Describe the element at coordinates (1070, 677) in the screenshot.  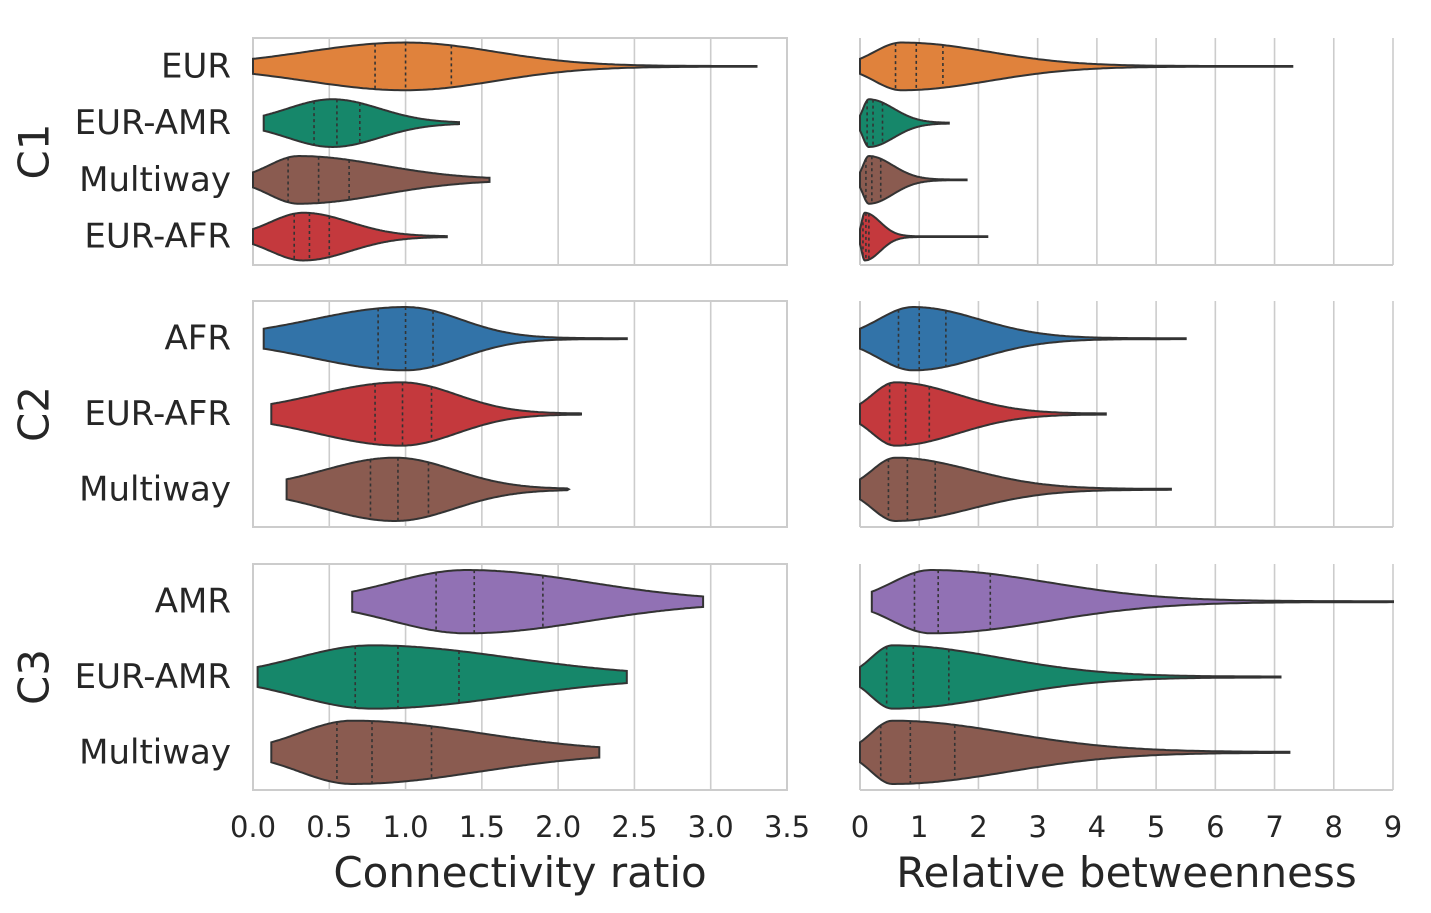
I see `violin-c3-2-eur-amr` at that location.